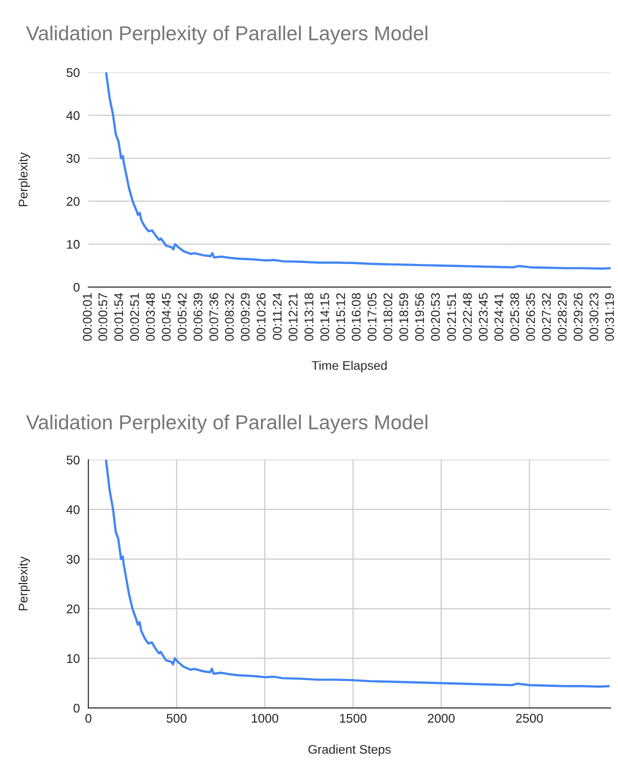 The width and height of the screenshot is (618, 778). I want to click on x-tick-label: 0, so click(88, 718).